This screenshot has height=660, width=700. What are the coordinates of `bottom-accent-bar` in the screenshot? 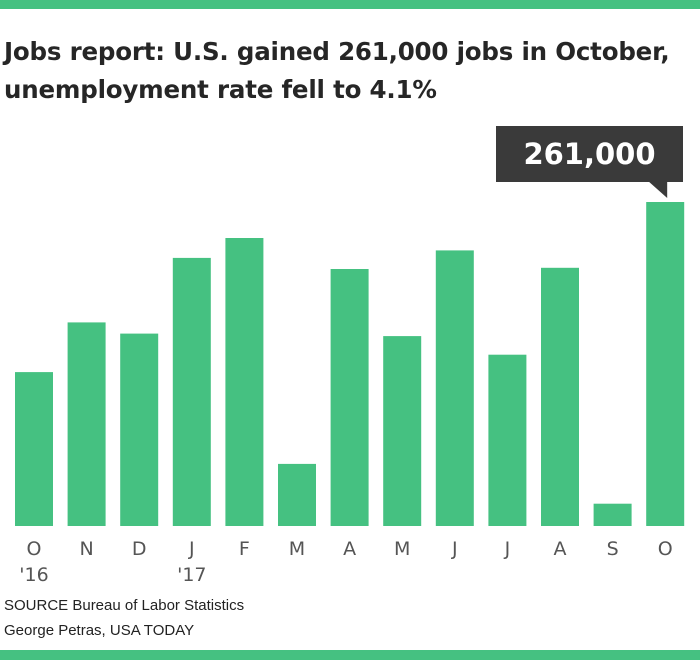 It's located at (350, 655).